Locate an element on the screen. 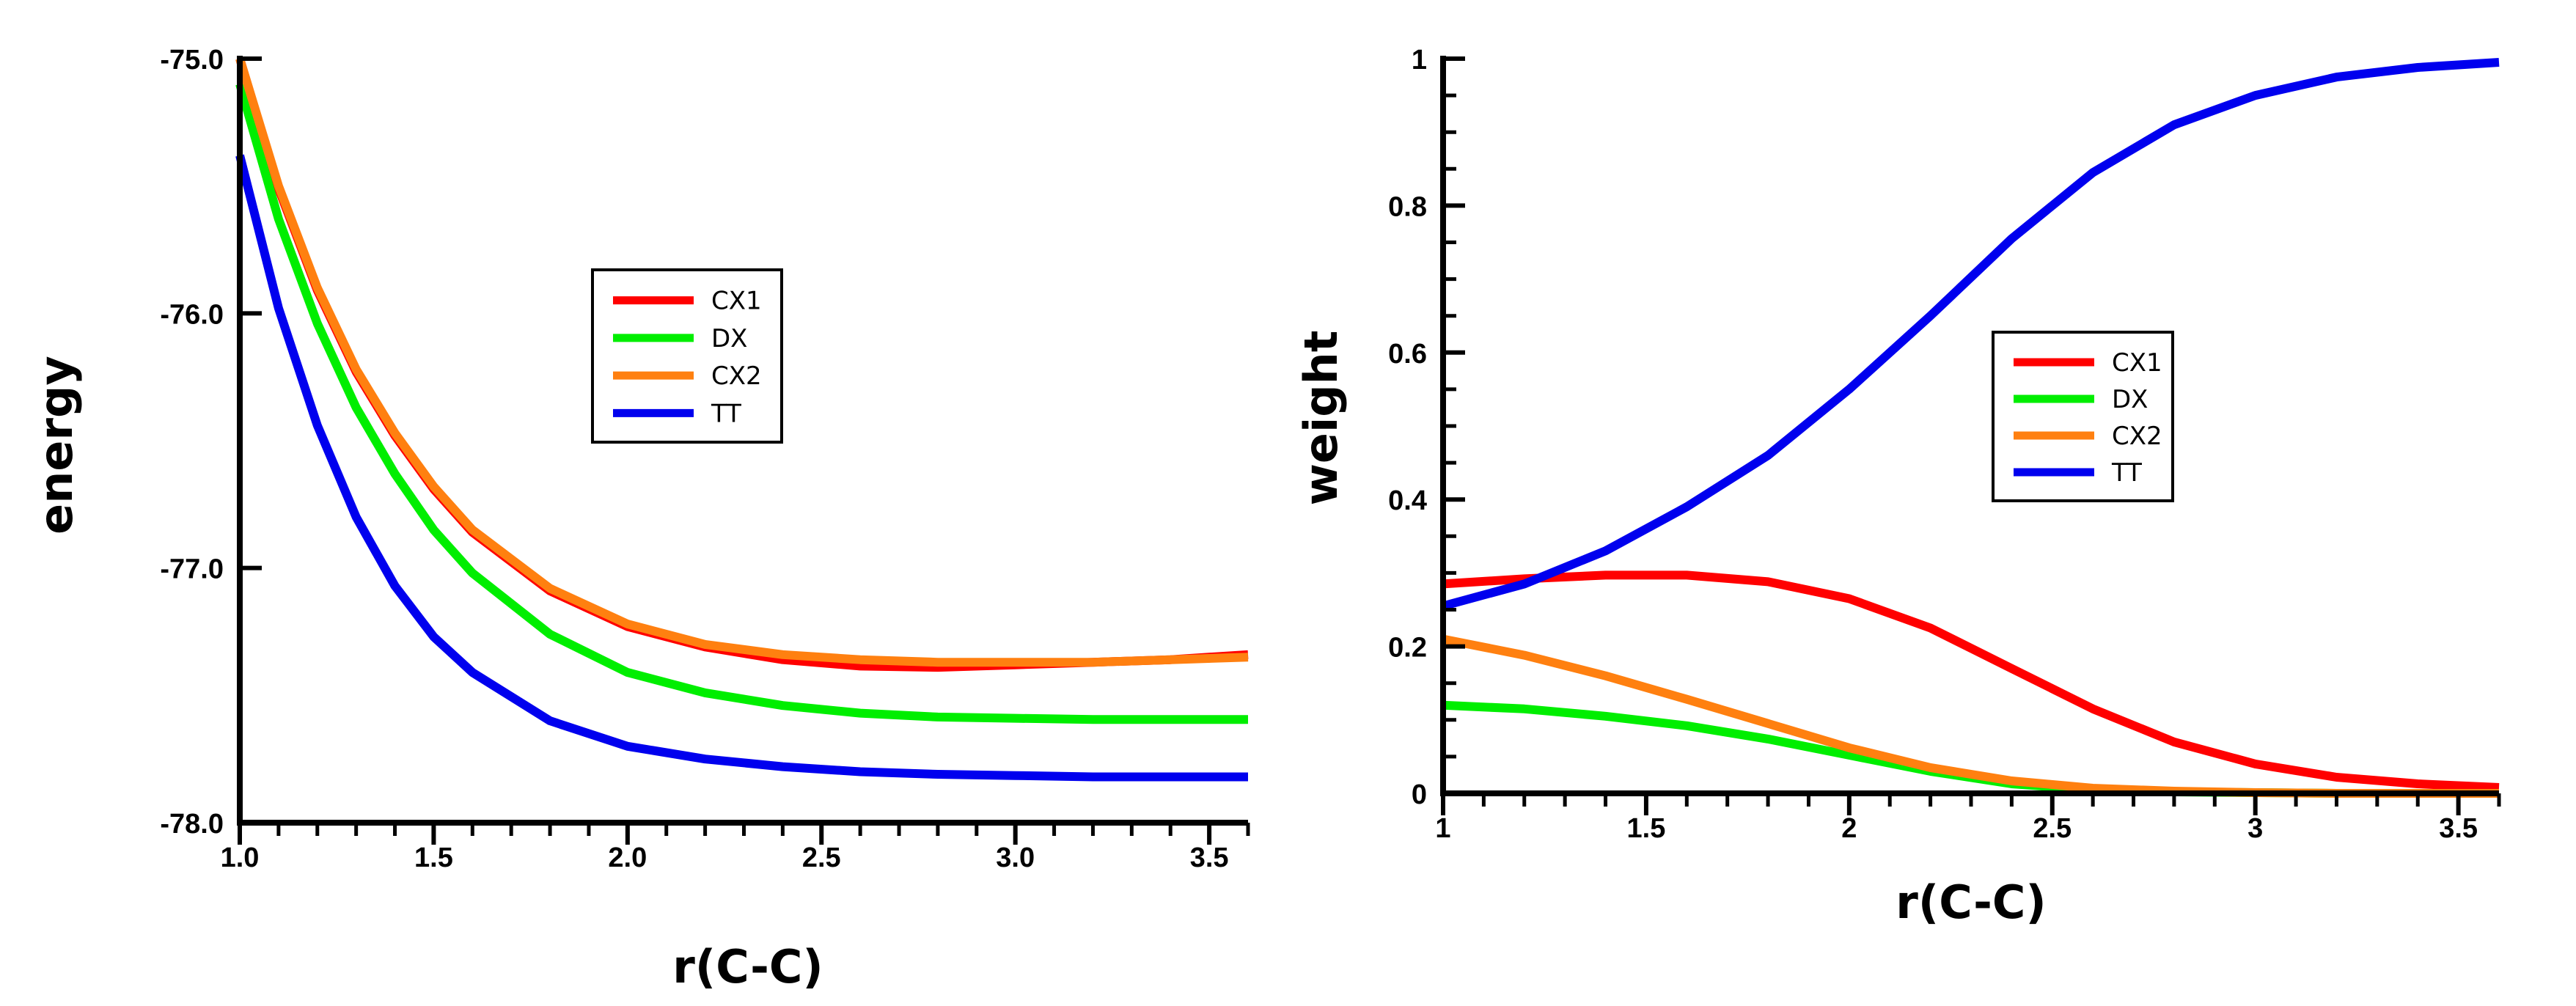 This screenshot has height=1006, width=2576. x-tick-label: 3.0 is located at coordinates (1016, 858).